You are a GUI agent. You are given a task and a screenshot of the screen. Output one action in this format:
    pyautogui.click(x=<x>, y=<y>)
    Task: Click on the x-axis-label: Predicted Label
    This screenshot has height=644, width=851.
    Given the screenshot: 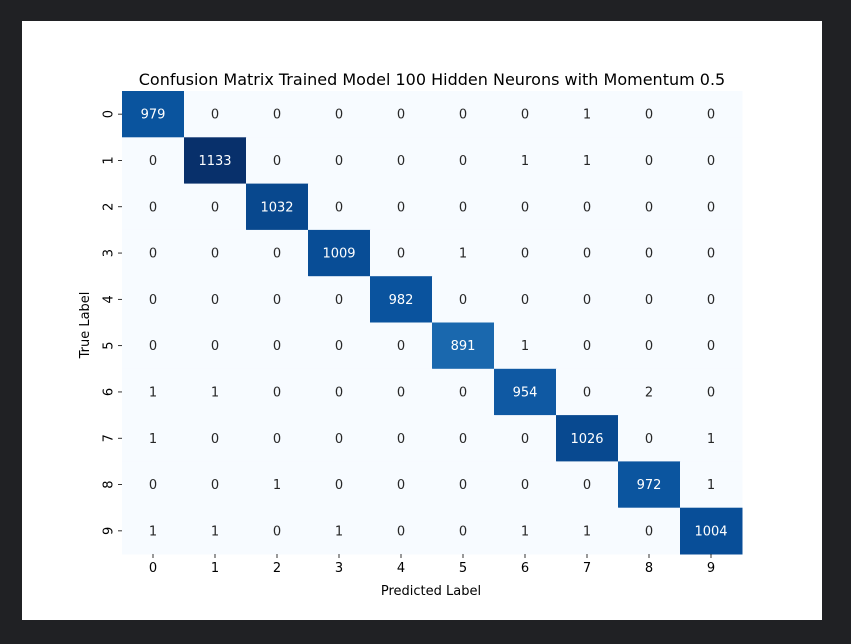 What is the action you would take?
    pyautogui.click(x=431, y=591)
    